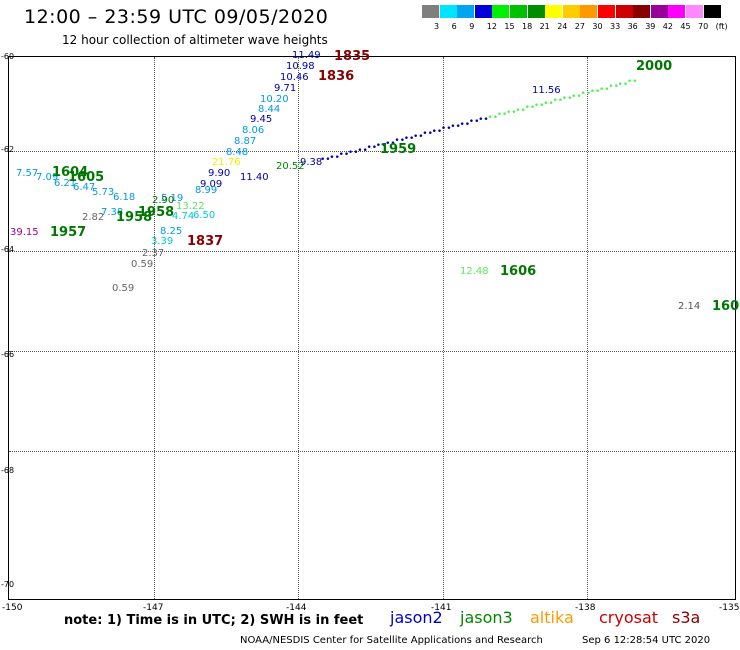 This screenshot has height=650, width=740. I want to click on legend-tick: 70, so click(703, 26).